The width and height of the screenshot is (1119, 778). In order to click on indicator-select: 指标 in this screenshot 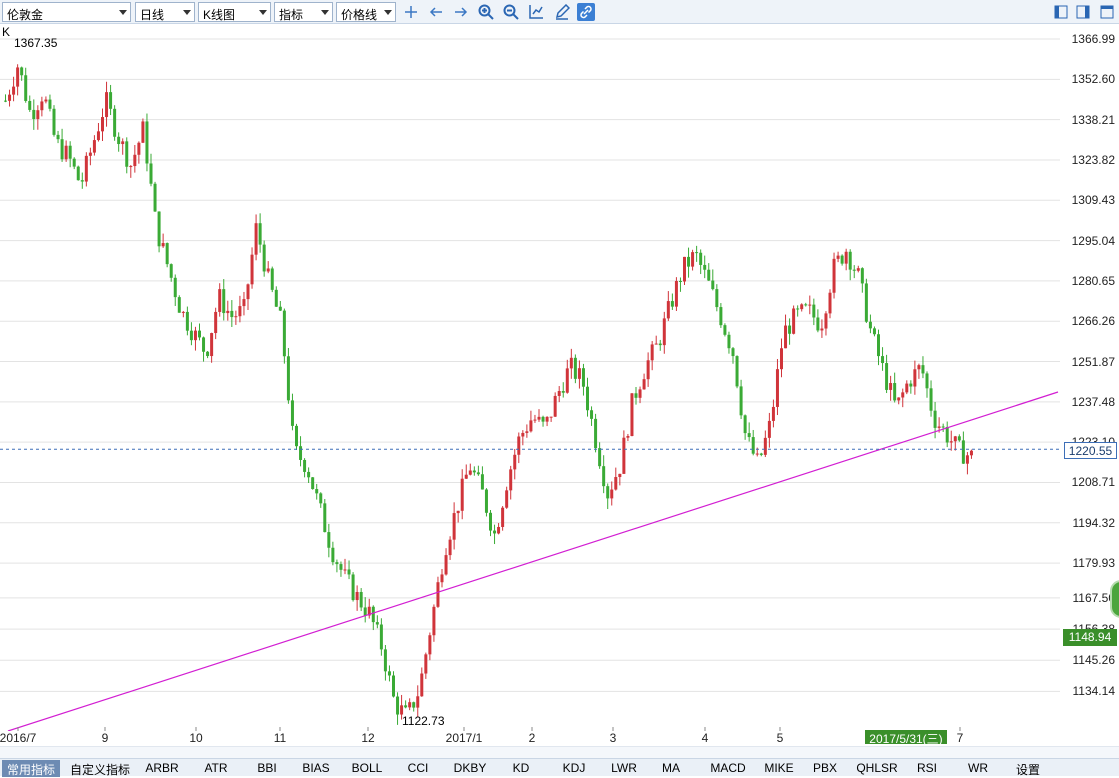, I will do `click(303, 12)`.